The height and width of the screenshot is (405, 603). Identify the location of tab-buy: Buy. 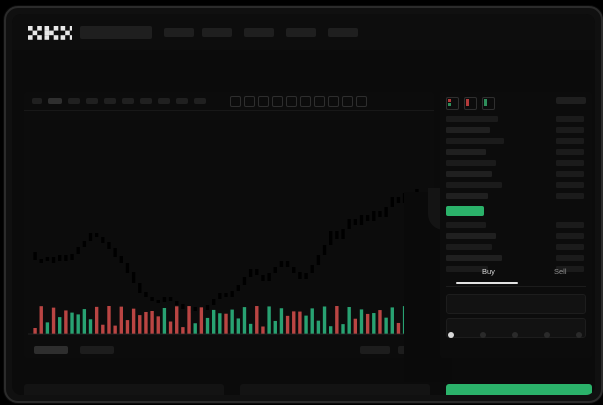
(488, 271).